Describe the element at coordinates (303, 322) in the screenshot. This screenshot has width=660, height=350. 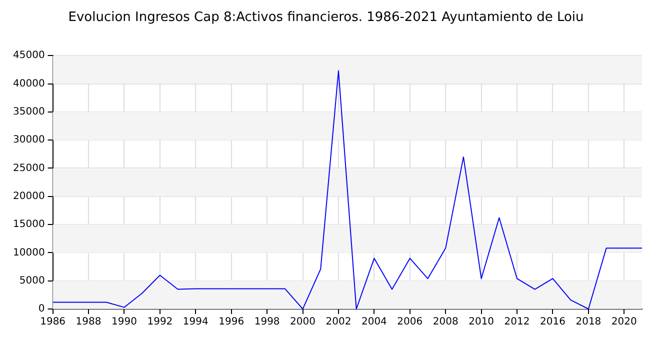
I see `x-tick-label: 2000` at that location.